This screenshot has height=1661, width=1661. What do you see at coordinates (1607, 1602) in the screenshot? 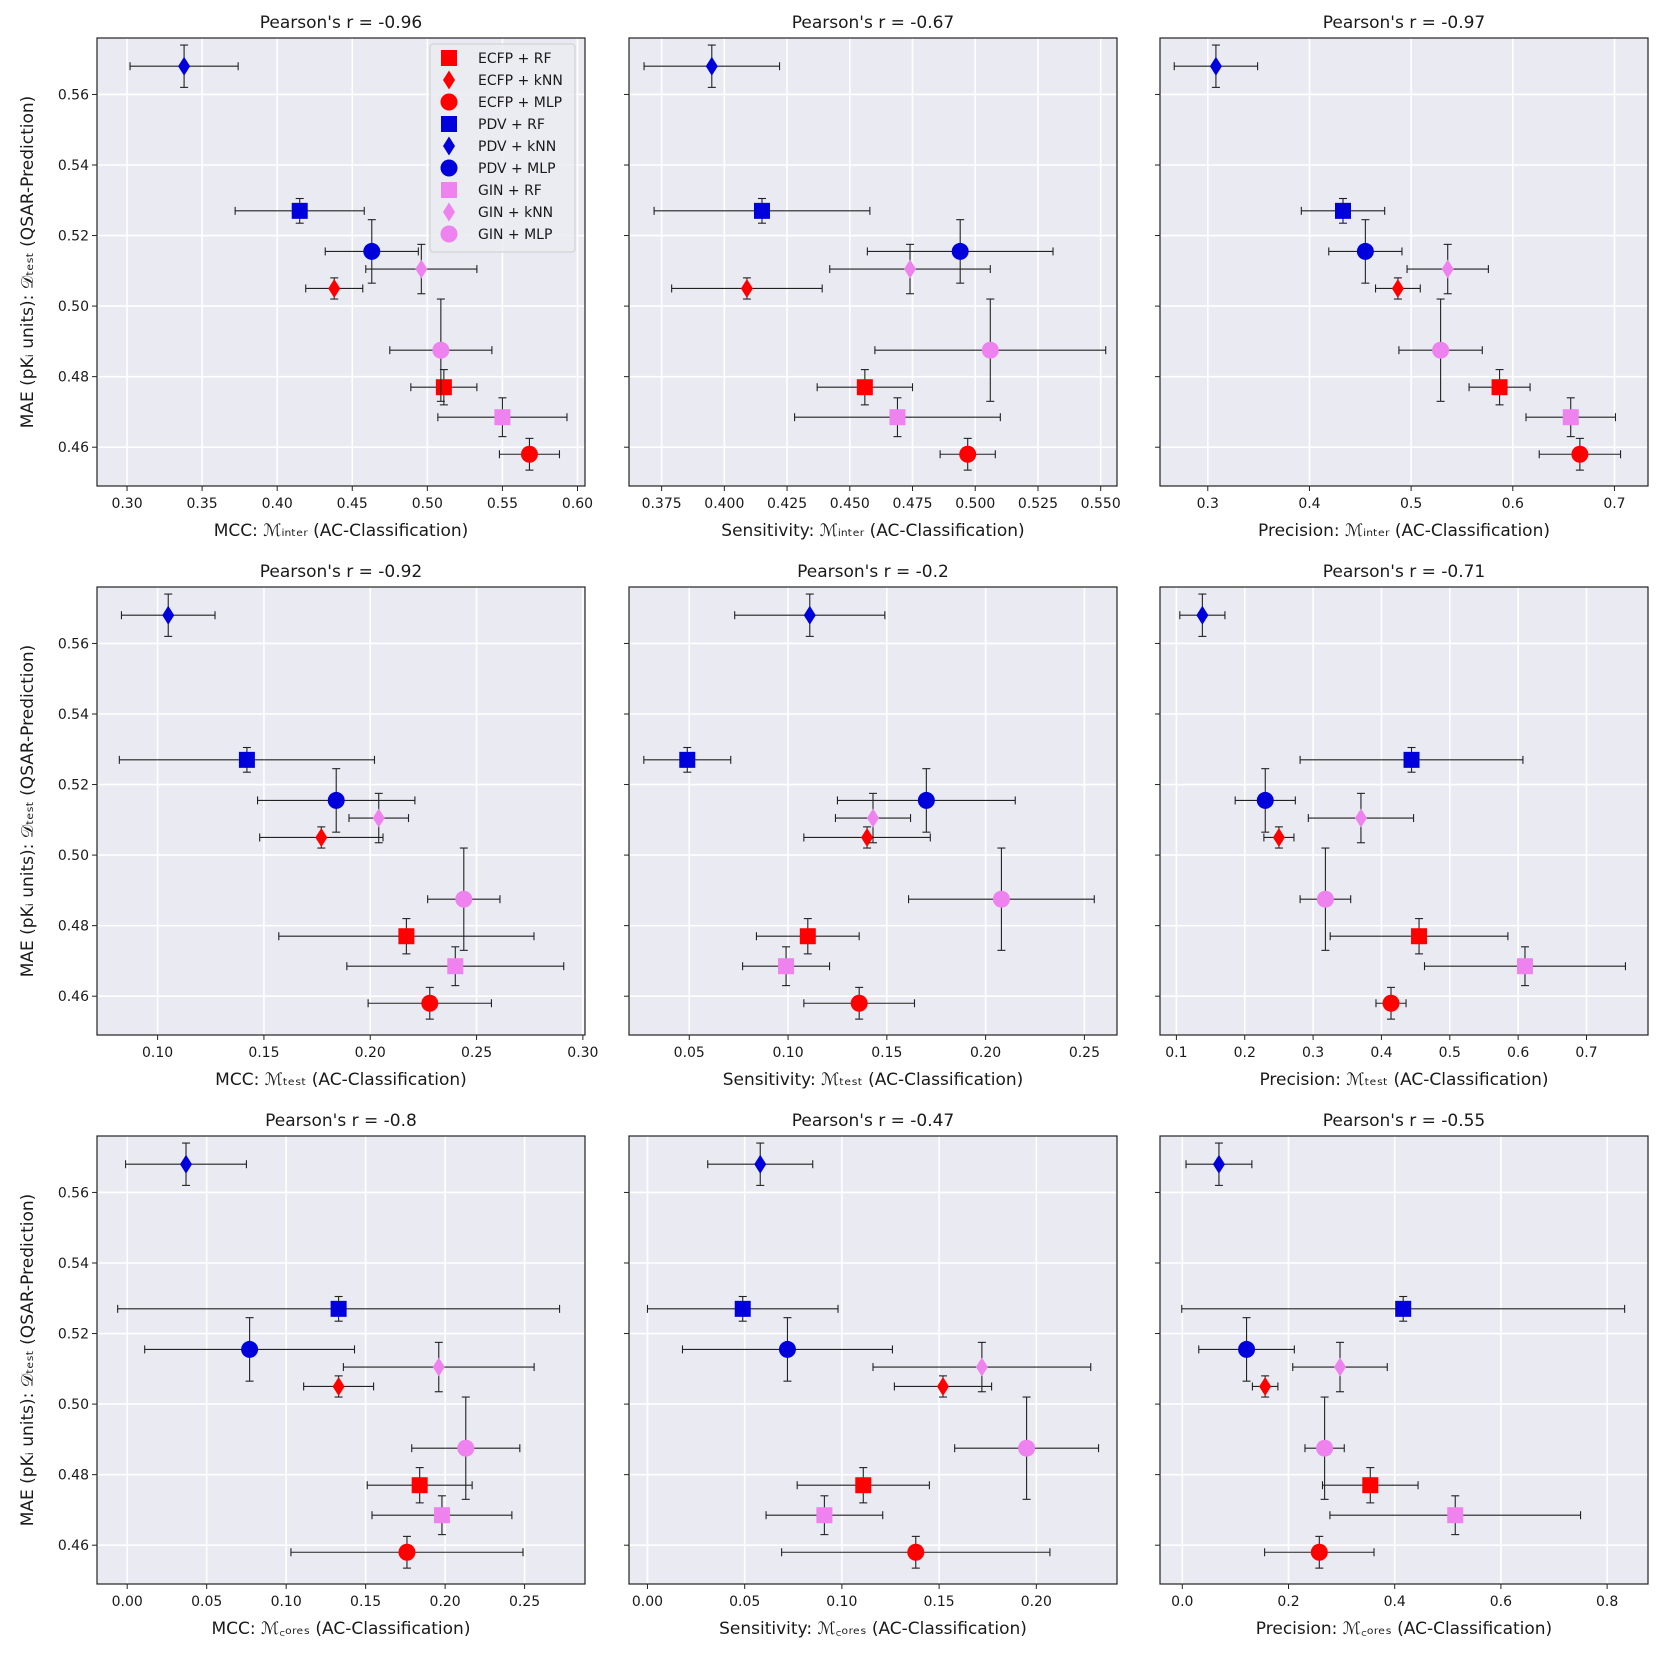
I see `x-tick-label: 0.8` at bounding box center [1607, 1602].